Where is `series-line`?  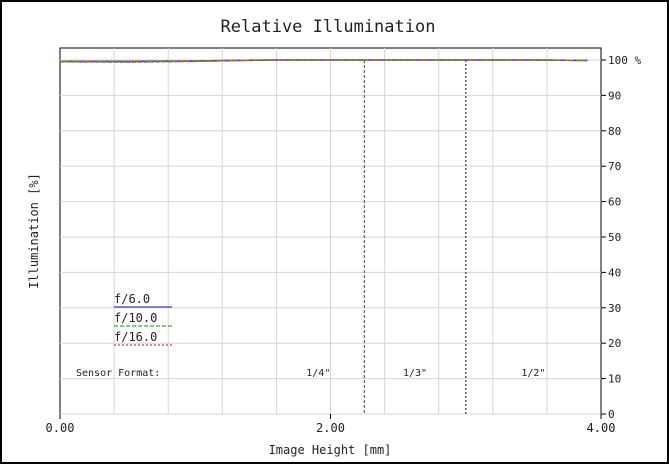
series-line is located at coordinates (323, 61).